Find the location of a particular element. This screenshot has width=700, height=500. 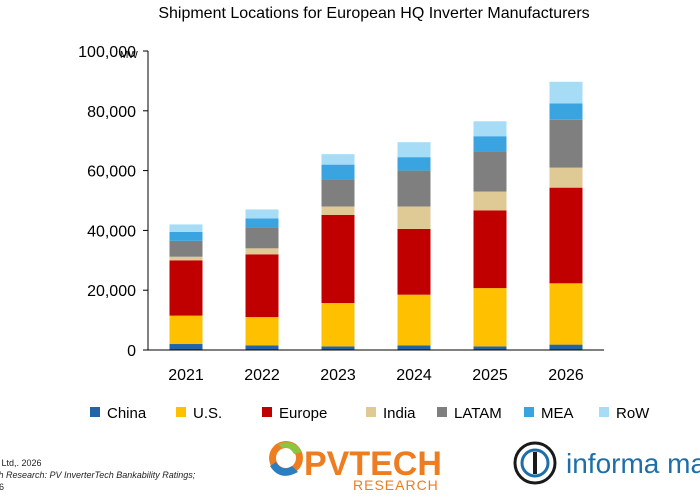

source-line-3: 26 is located at coordinates (2, 487).